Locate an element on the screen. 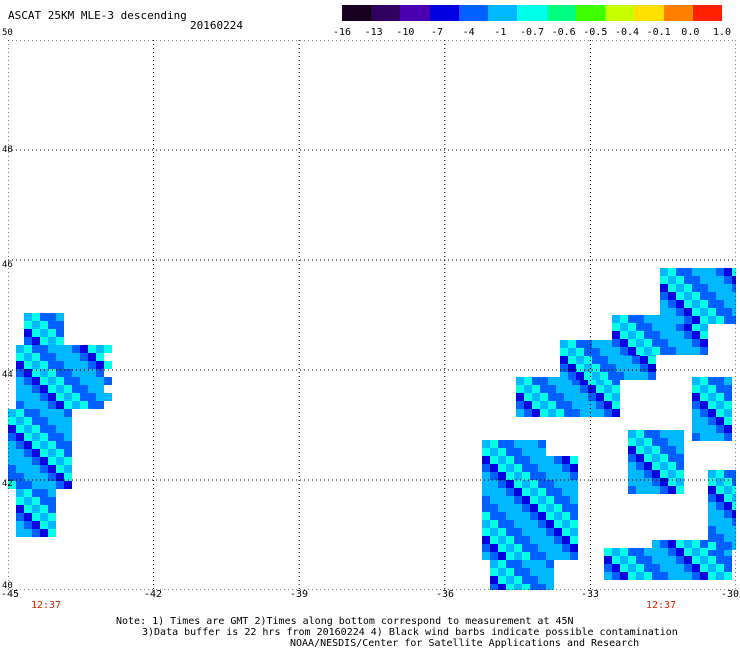 The height and width of the screenshot is (650, 740). colorbar-label: 1.0 is located at coordinates (722, 32).